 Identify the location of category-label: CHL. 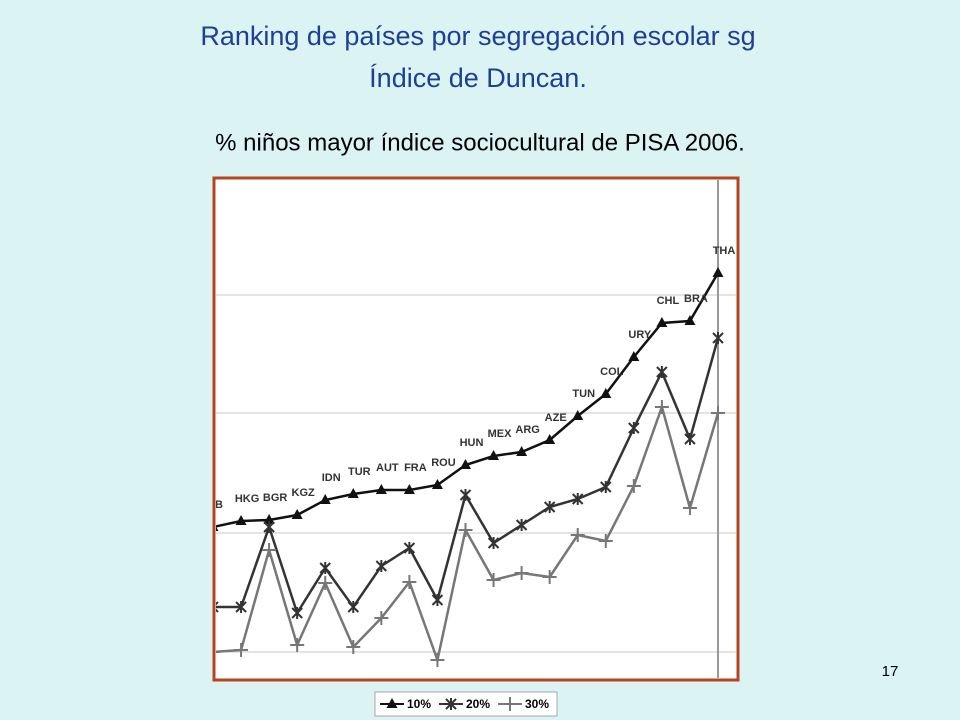
(668, 301).